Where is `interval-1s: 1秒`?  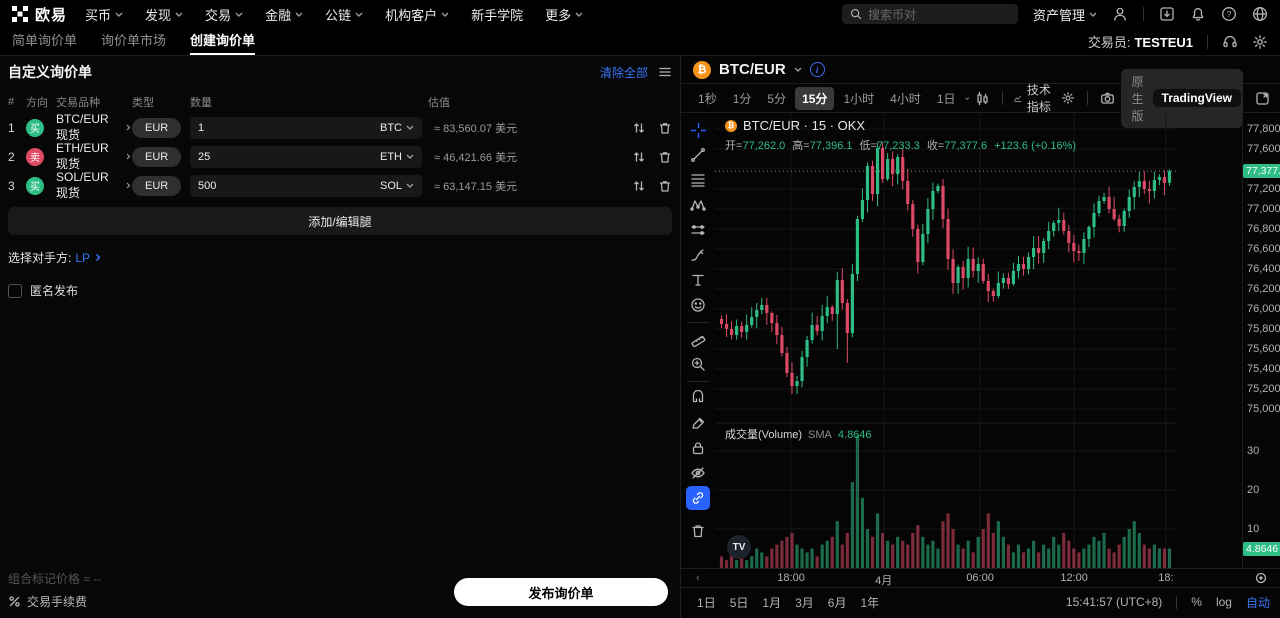
interval-1s: 1秒 is located at coordinates (707, 98).